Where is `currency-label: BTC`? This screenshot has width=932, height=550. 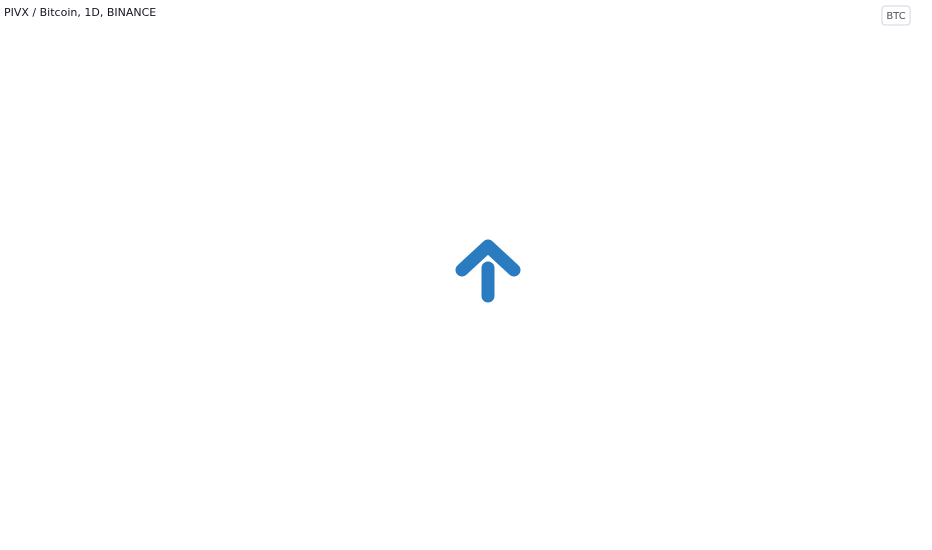 currency-label: BTC is located at coordinates (895, 16).